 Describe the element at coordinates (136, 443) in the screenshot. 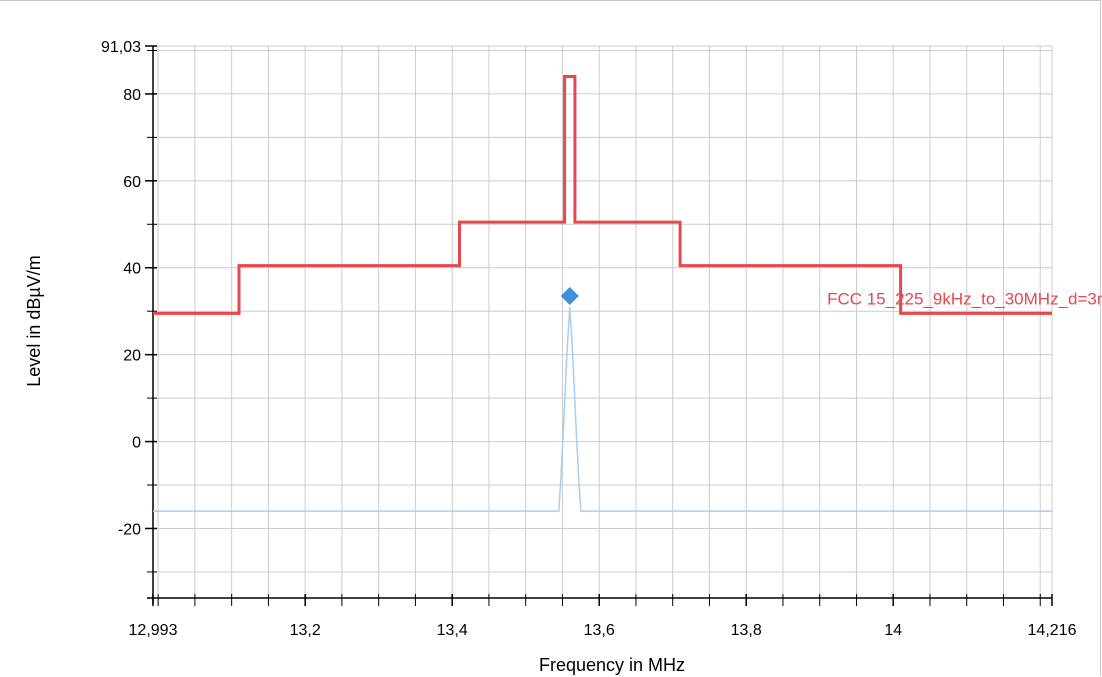

I see `y-tick-label: 0` at that location.